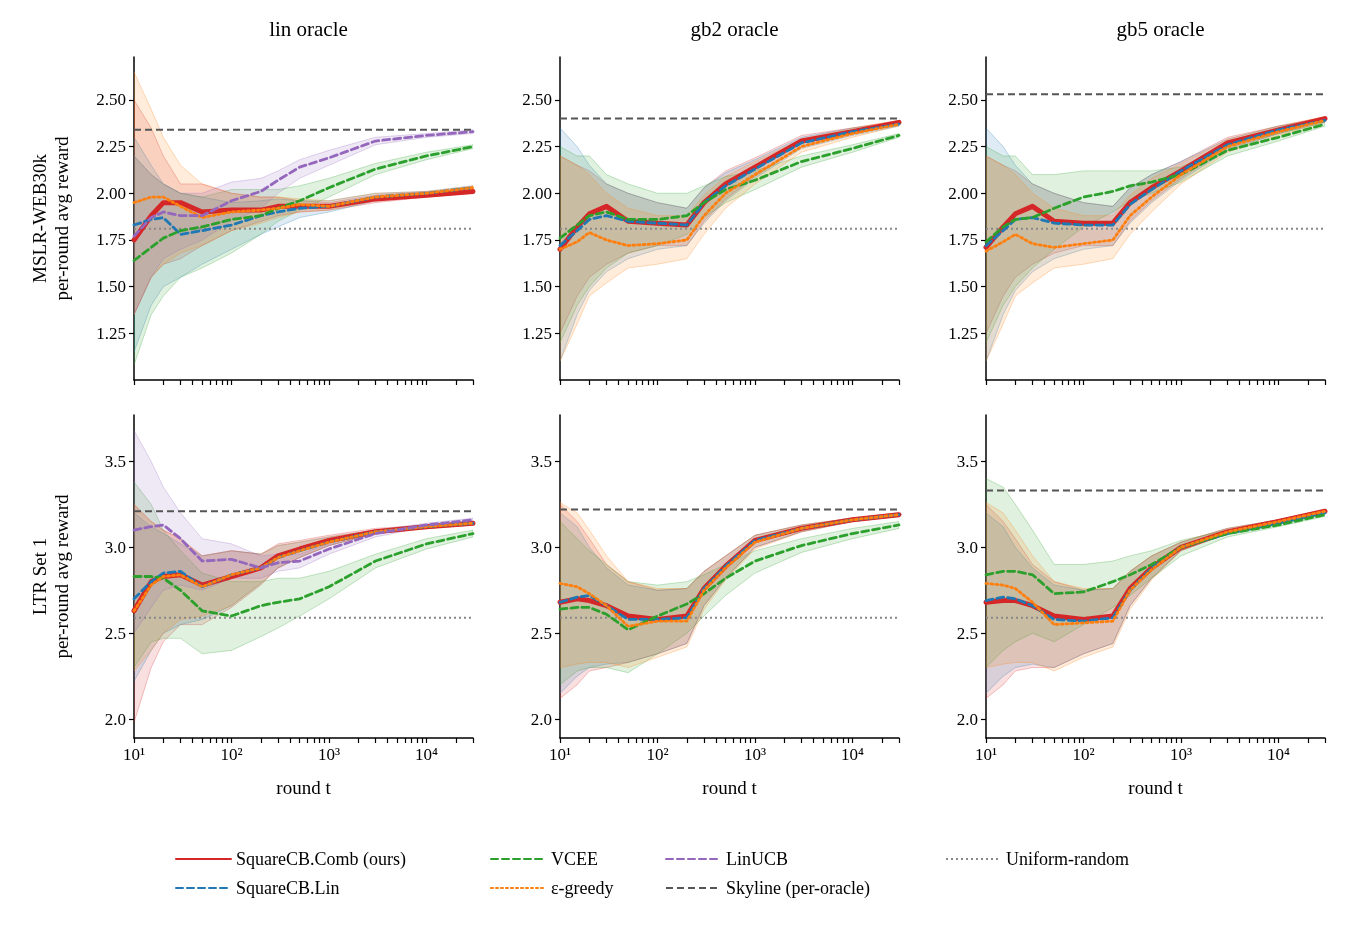  Describe the element at coordinates (798, 888) in the screenshot. I see `legend-label: Skyline (per-oracle)` at that location.